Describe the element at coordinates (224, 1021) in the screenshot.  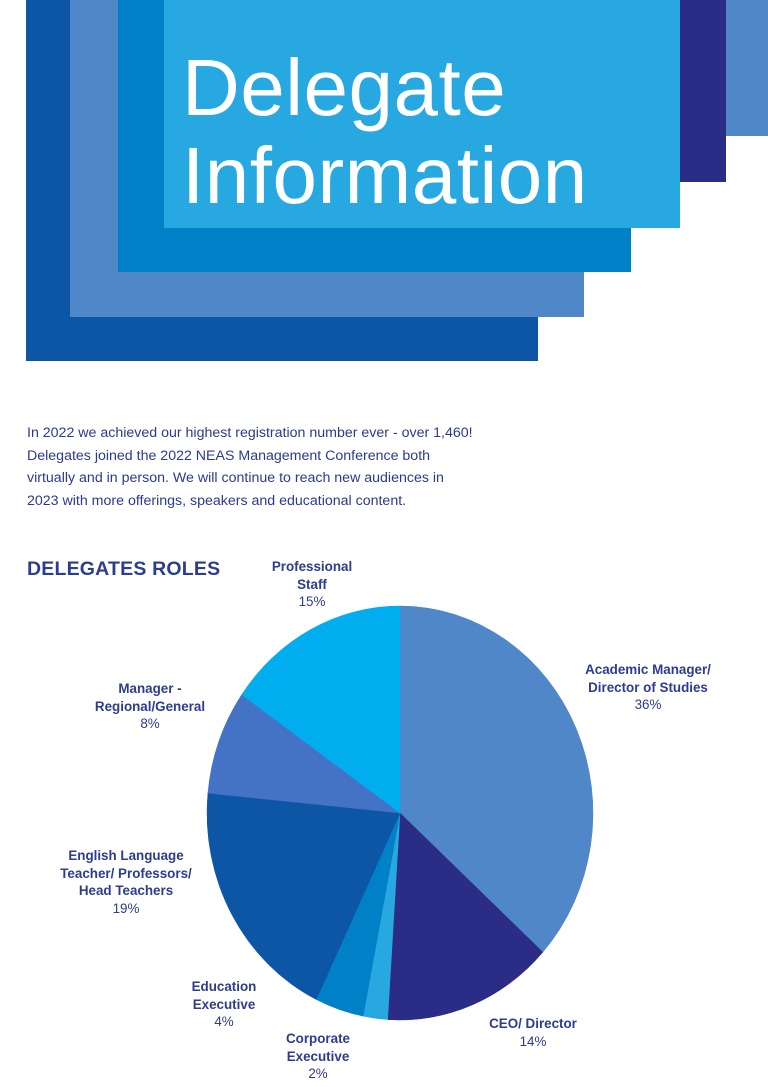
I see `slice-label-percent: 4%` at that location.